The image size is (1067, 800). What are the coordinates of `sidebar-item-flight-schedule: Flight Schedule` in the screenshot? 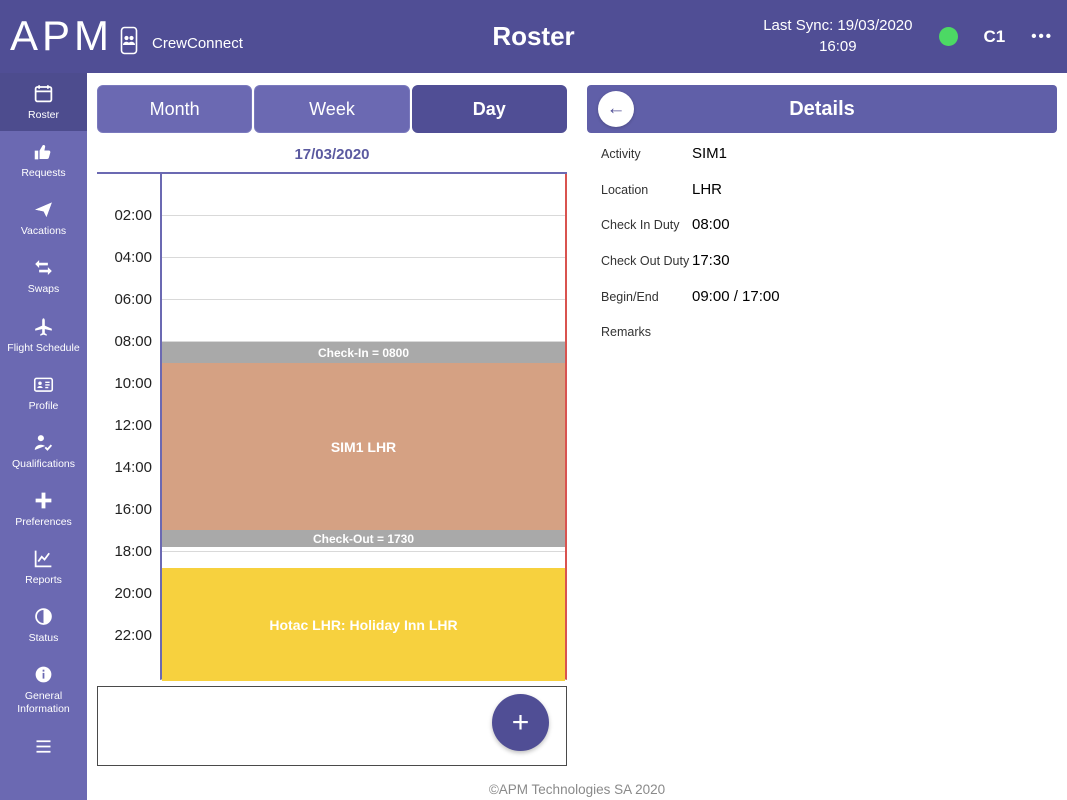 It's located at (43, 335).